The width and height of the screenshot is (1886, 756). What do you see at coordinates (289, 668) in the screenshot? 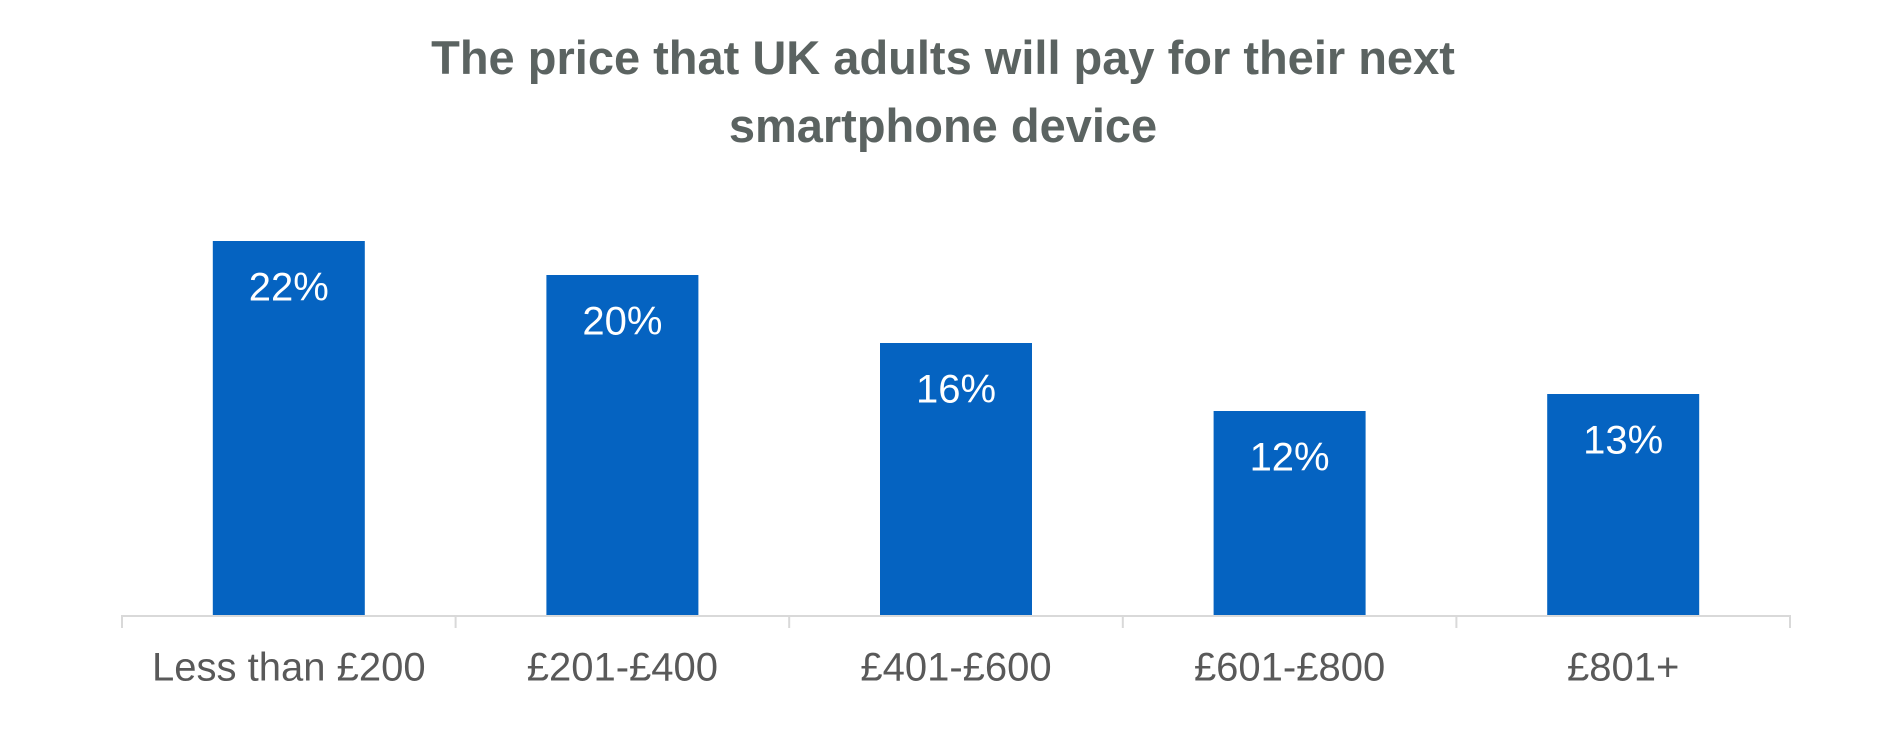
I see `x-tick-label: Less than £200` at bounding box center [289, 668].